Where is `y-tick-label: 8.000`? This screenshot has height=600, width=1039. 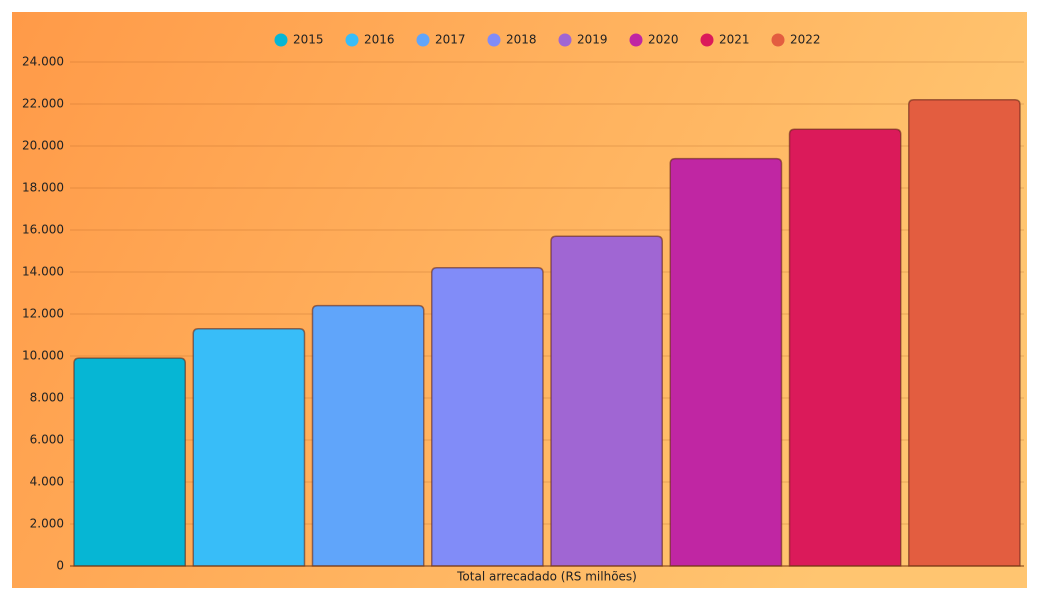 y-tick-label: 8.000 is located at coordinates (47, 398).